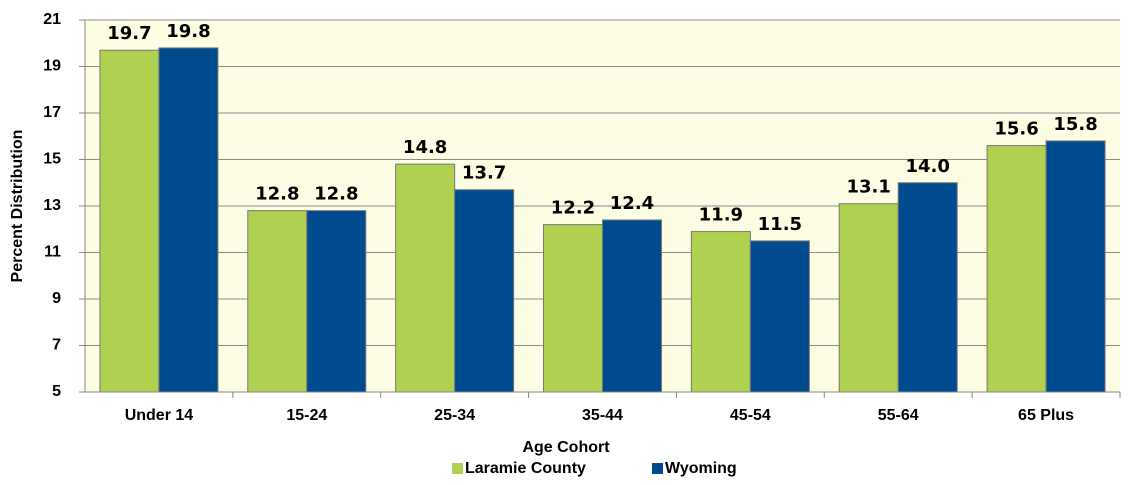  I want to click on data-label: 15.6, so click(1016, 129).